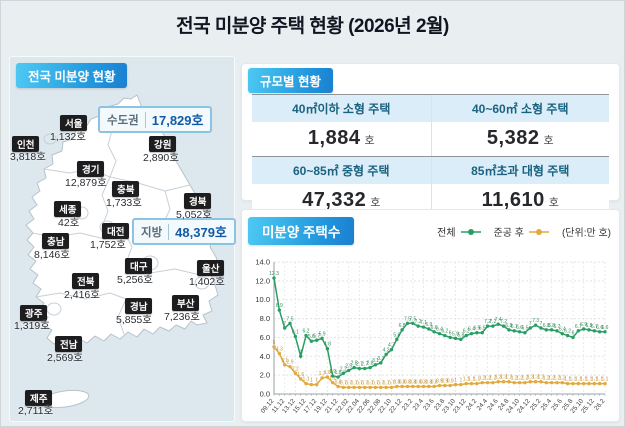 This screenshot has width=625, height=427. What do you see at coordinates (493, 404) in the screenshot?
I see `svg-text: 24.6` at bounding box center [493, 404].